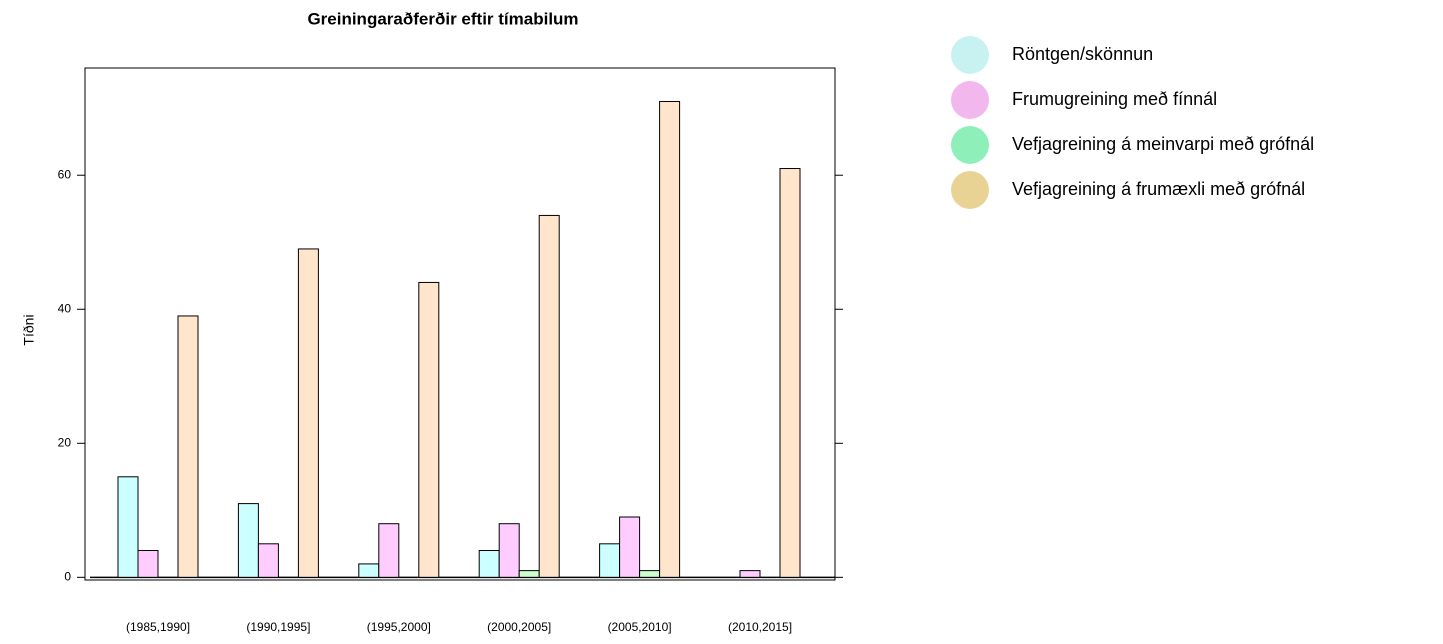 Image resolution: width=1443 pixels, height=644 pixels. What do you see at coordinates (1082, 54) in the screenshot?
I see `legend-label: Röntgen/skönnun` at bounding box center [1082, 54].